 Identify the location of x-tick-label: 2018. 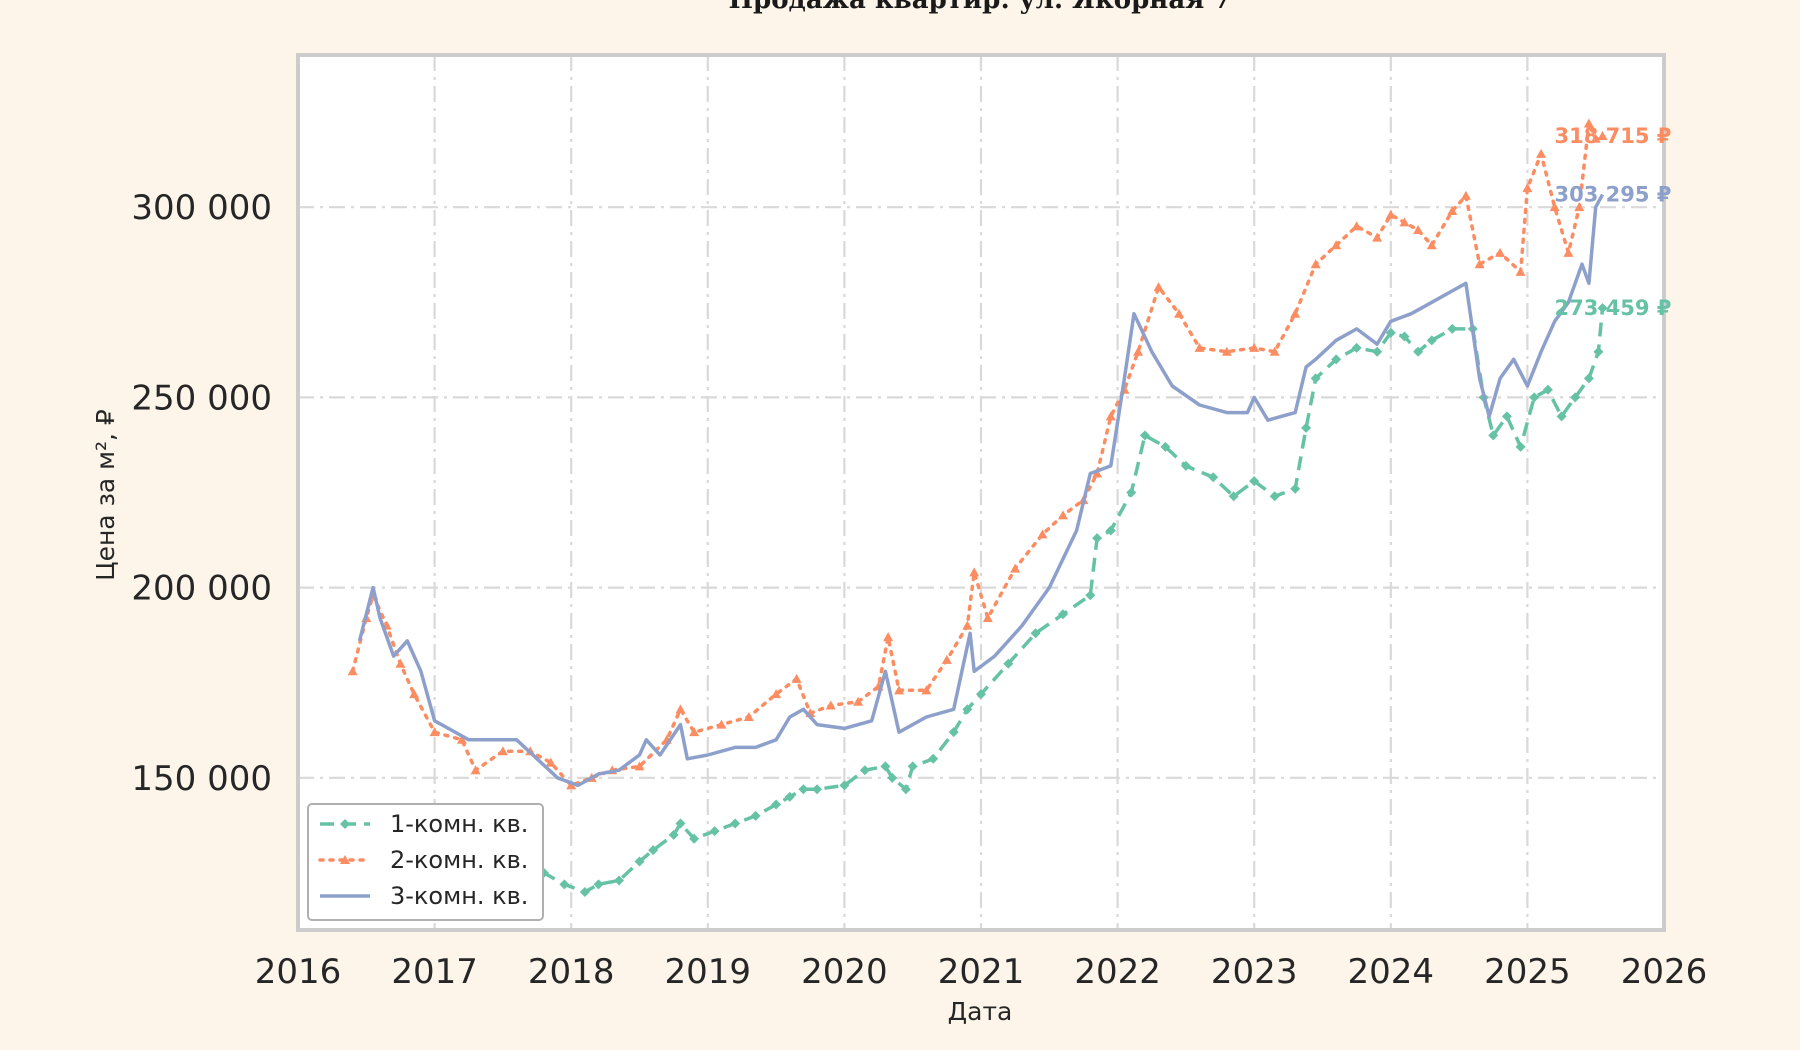
(571, 972).